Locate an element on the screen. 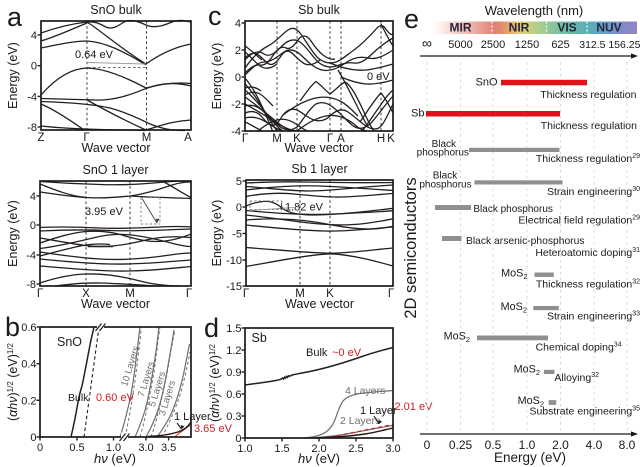 This screenshot has width=640, height=467. svg-text: e is located at coordinates (411, 19).